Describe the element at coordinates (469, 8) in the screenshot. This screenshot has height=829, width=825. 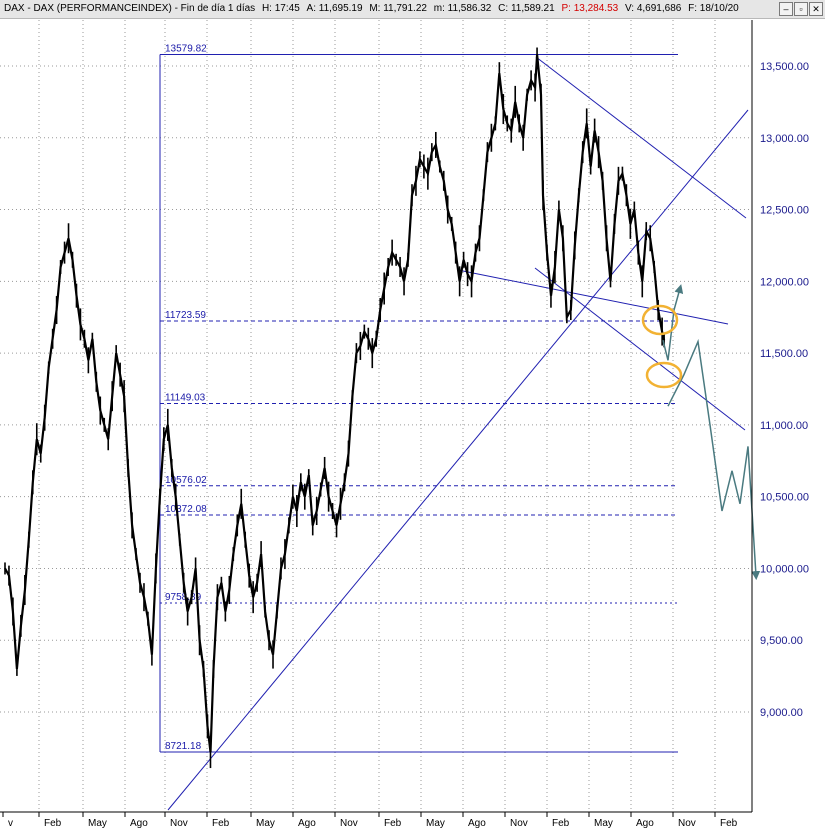
I see `stat-low-value: 11,586.32` at that location.